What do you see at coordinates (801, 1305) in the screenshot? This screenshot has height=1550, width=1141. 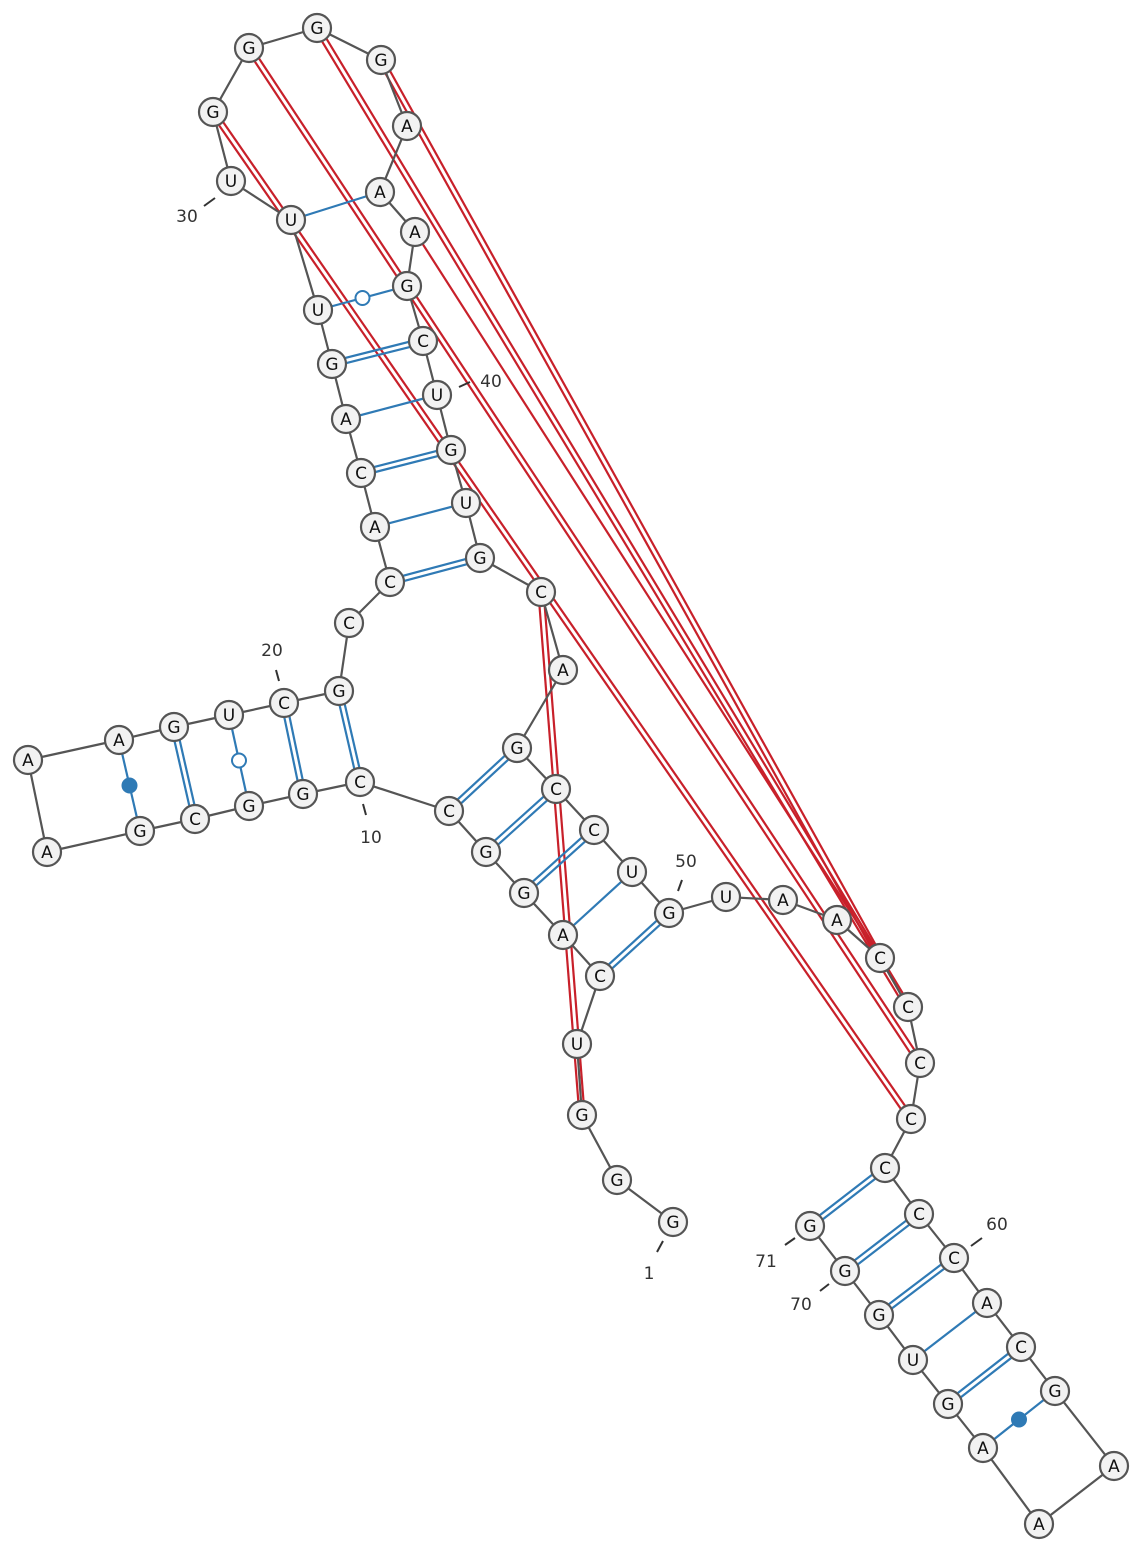 I see `position-label: 70` at bounding box center [801, 1305].